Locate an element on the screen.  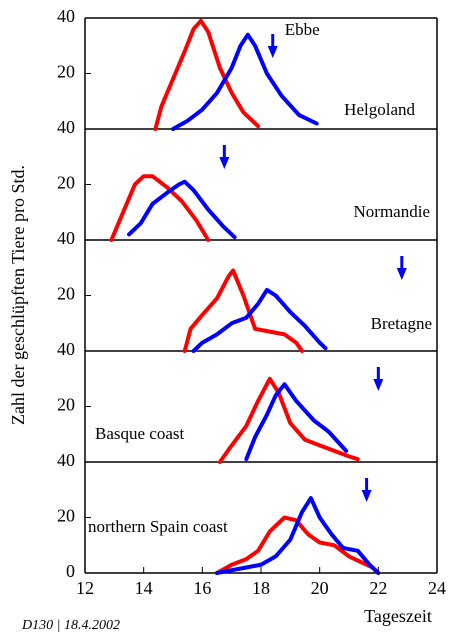
x-tick-label: 12 is located at coordinates (85, 588).